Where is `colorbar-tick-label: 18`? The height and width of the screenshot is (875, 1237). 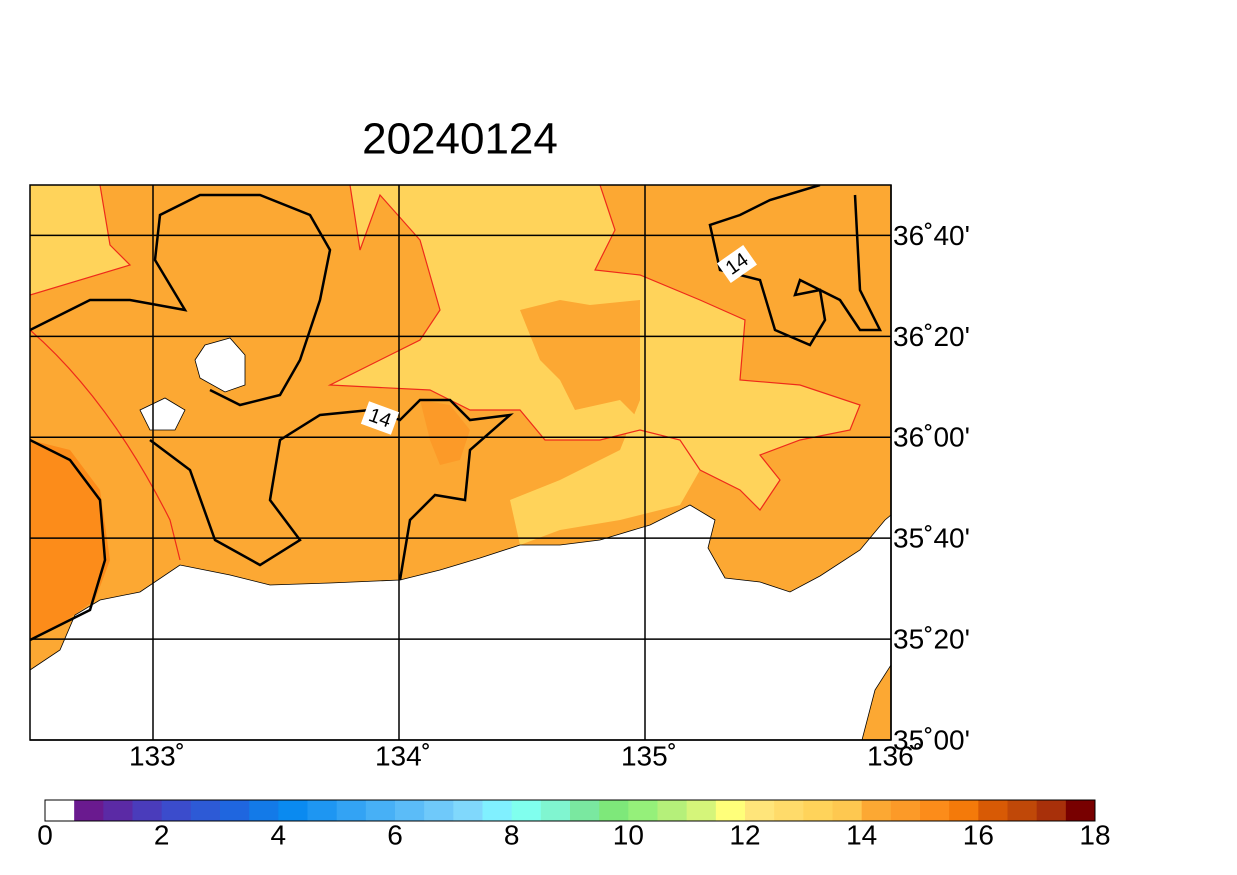 colorbar-tick-label: 18 is located at coordinates (1094, 834).